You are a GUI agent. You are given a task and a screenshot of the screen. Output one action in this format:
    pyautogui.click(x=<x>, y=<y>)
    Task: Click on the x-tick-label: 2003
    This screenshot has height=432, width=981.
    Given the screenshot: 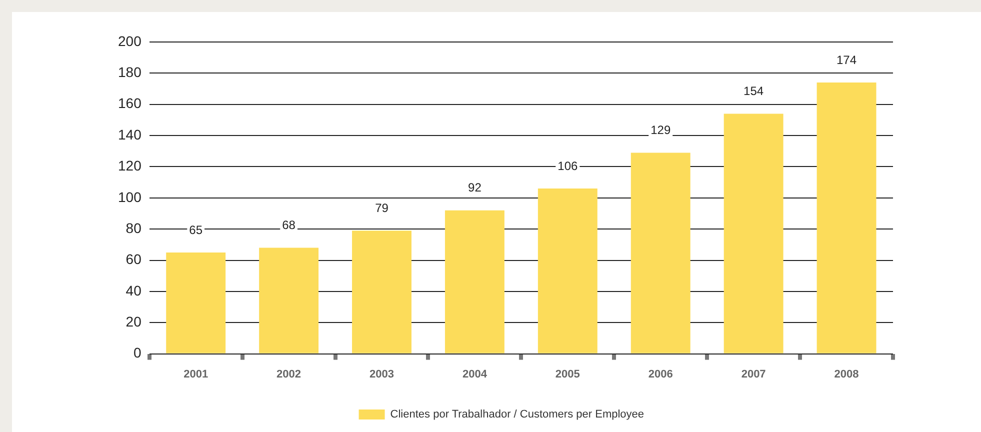 What is the action you would take?
    pyautogui.click(x=382, y=374)
    